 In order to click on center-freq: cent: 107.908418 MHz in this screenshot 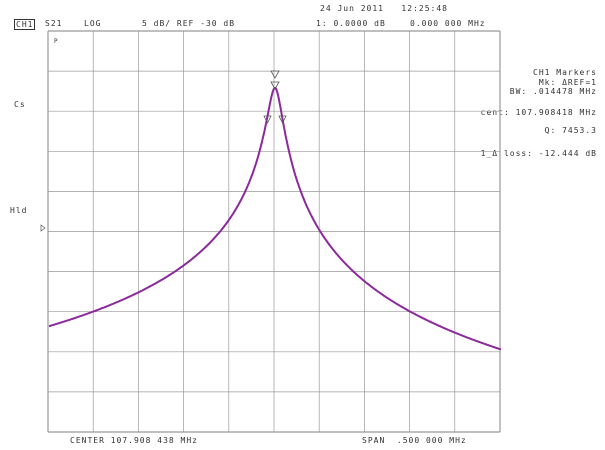, I will do `click(538, 112)`.